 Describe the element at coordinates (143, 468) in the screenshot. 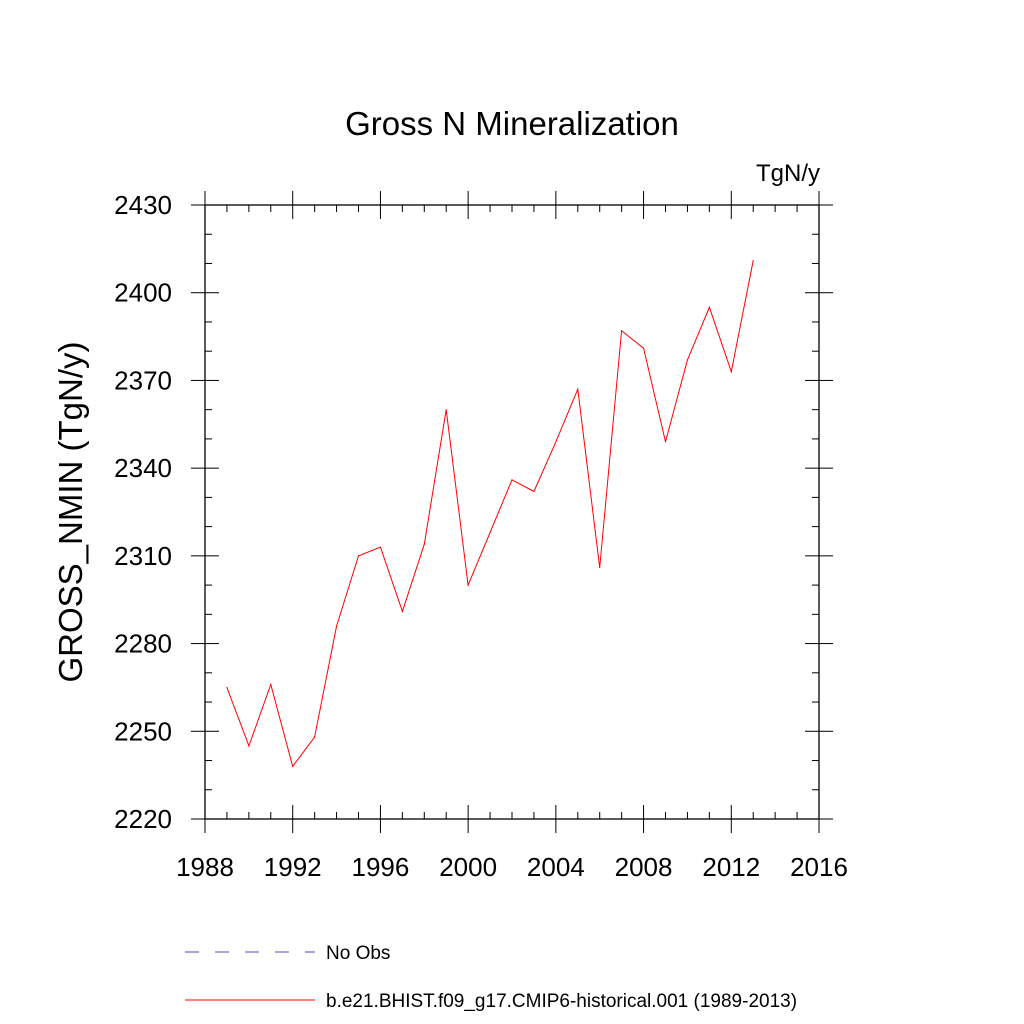

I see `y-tick-label: 2340` at that location.